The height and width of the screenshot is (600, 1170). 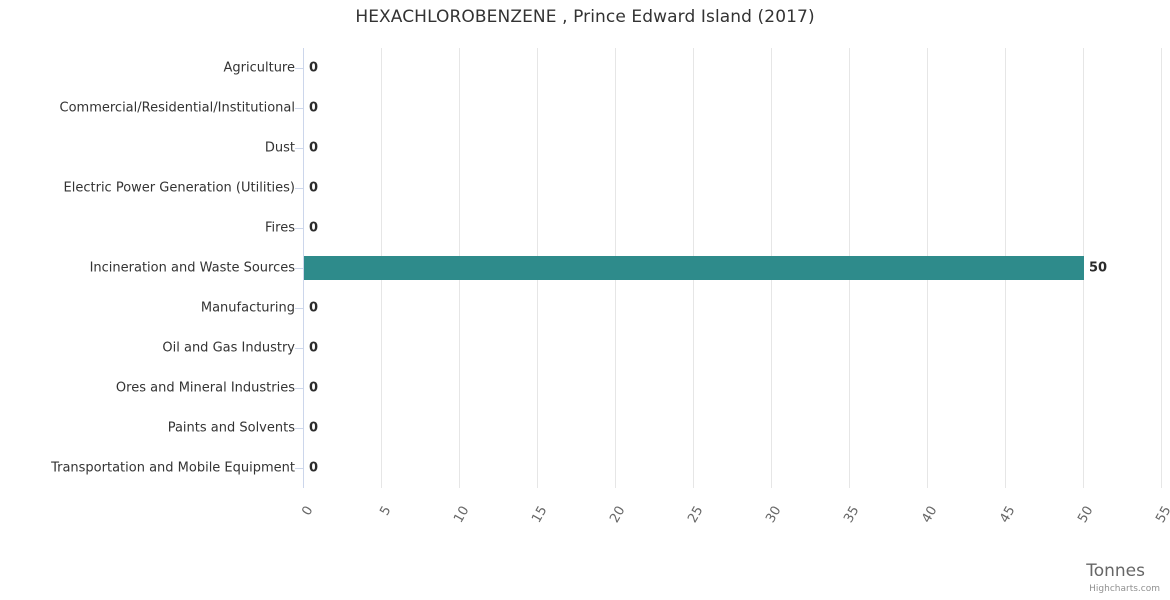 I want to click on x-tick-label: 45, so click(x=1008, y=514).